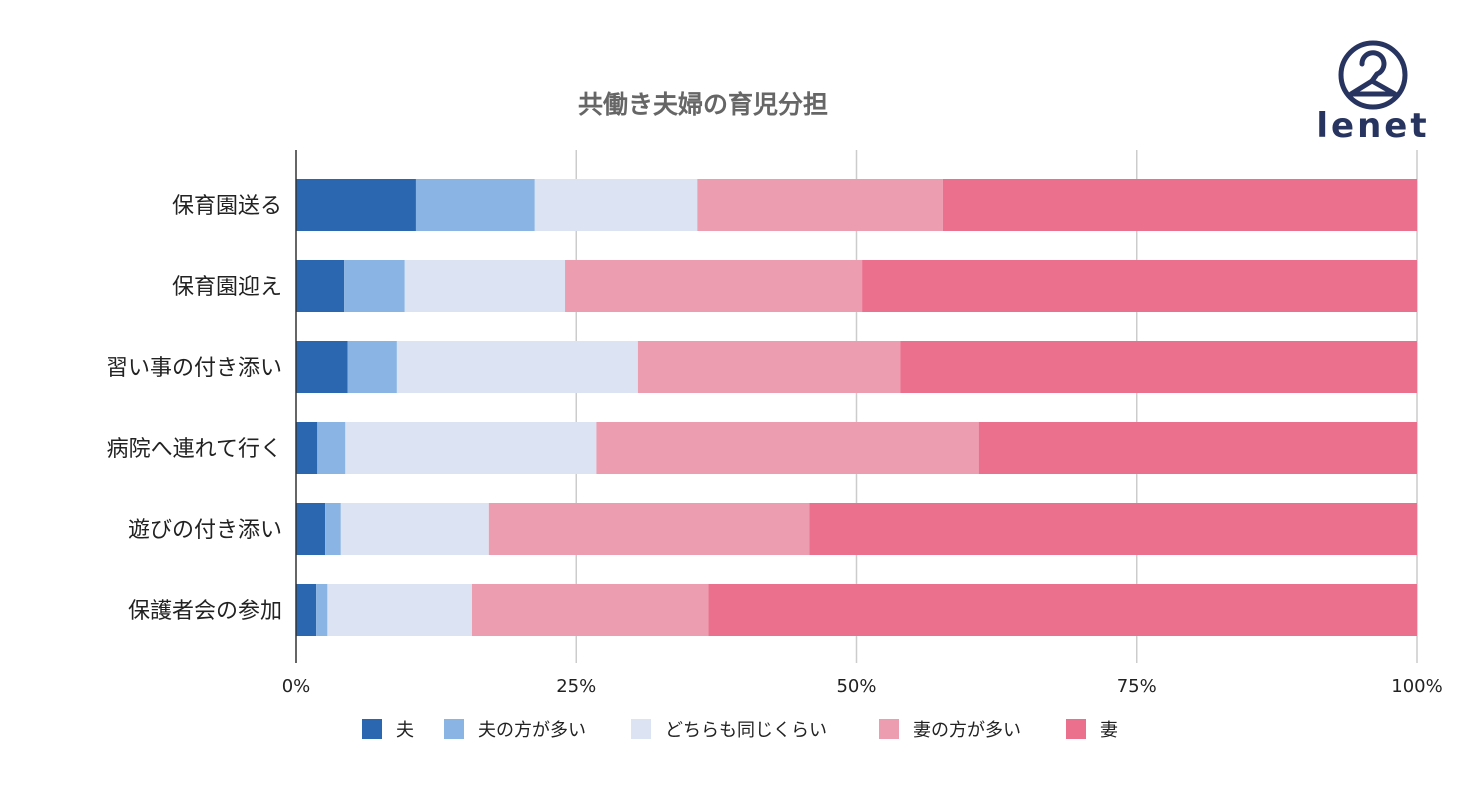 The height and width of the screenshot is (808, 1472). I want to click on legend-item: 妻, so click(1092, 730).